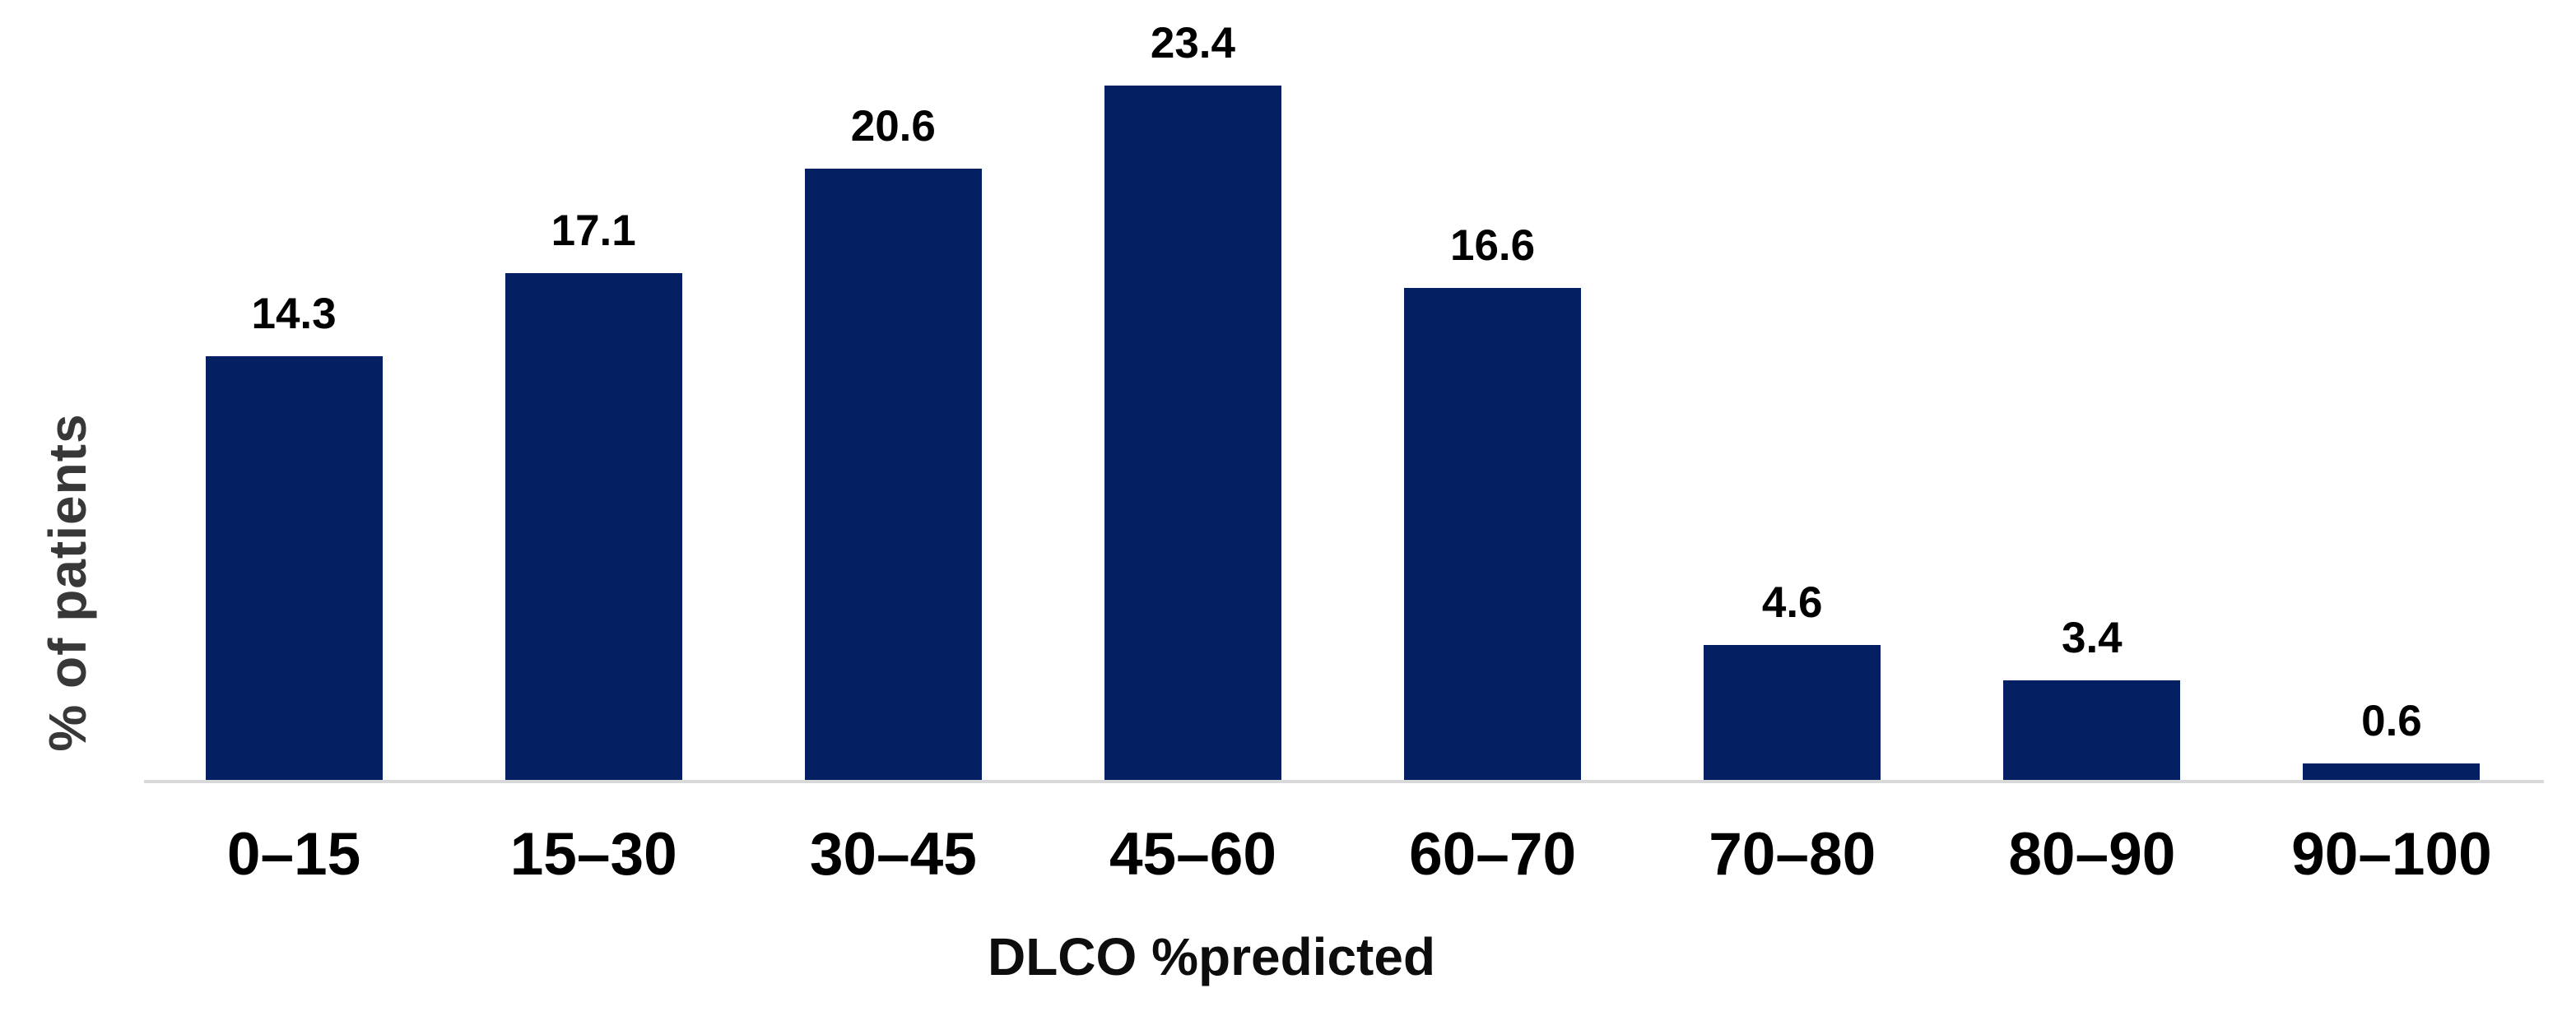  What do you see at coordinates (1192, 854) in the screenshot?
I see `x-tick-label: 45–60` at bounding box center [1192, 854].